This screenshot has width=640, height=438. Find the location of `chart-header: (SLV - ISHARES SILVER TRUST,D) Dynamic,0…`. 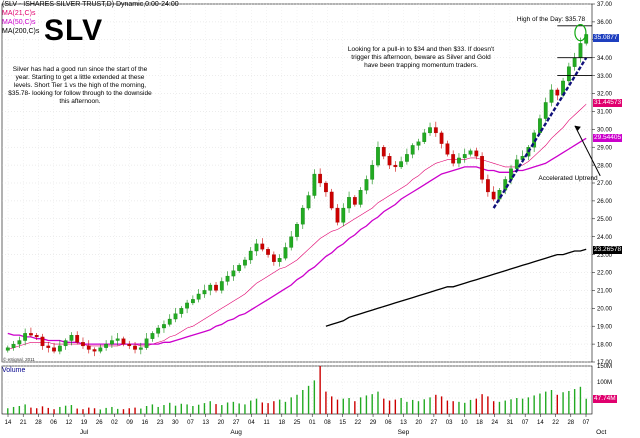

chart-header: (SLV - ISHARES SILVER TRUST,D) Dynamic,0… is located at coordinates (90, 4).